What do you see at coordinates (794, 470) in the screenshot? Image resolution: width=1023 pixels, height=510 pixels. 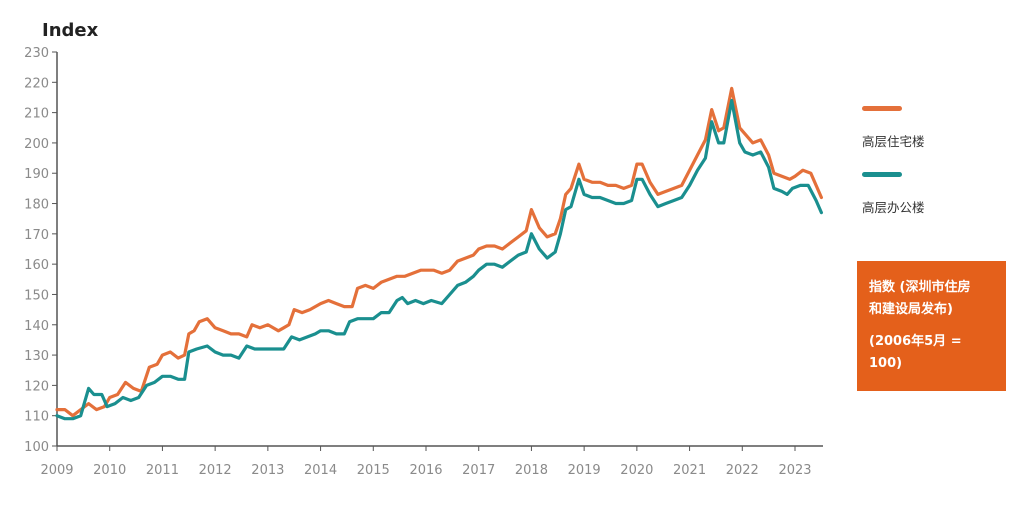 I see `x-tick-label: 2023` at bounding box center [794, 470].